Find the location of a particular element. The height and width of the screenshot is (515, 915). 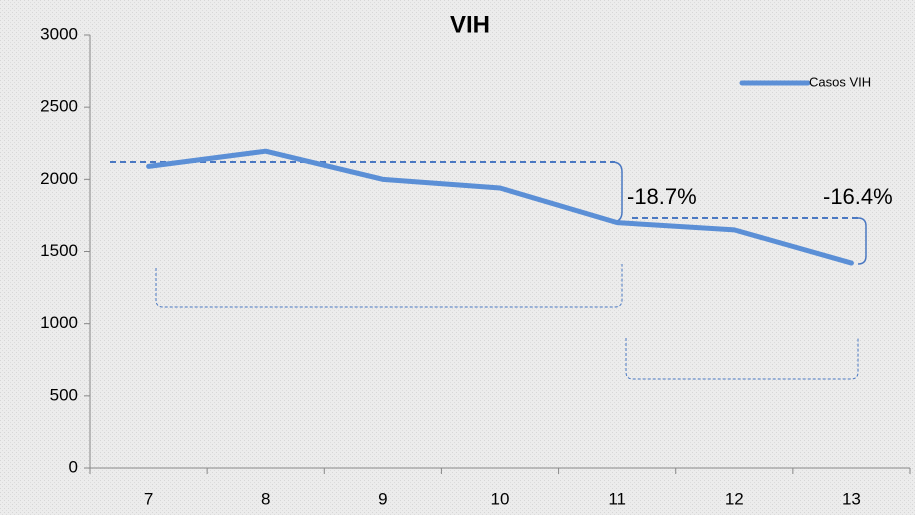

annotation: -16.4% is located at coordinates (858, 196).